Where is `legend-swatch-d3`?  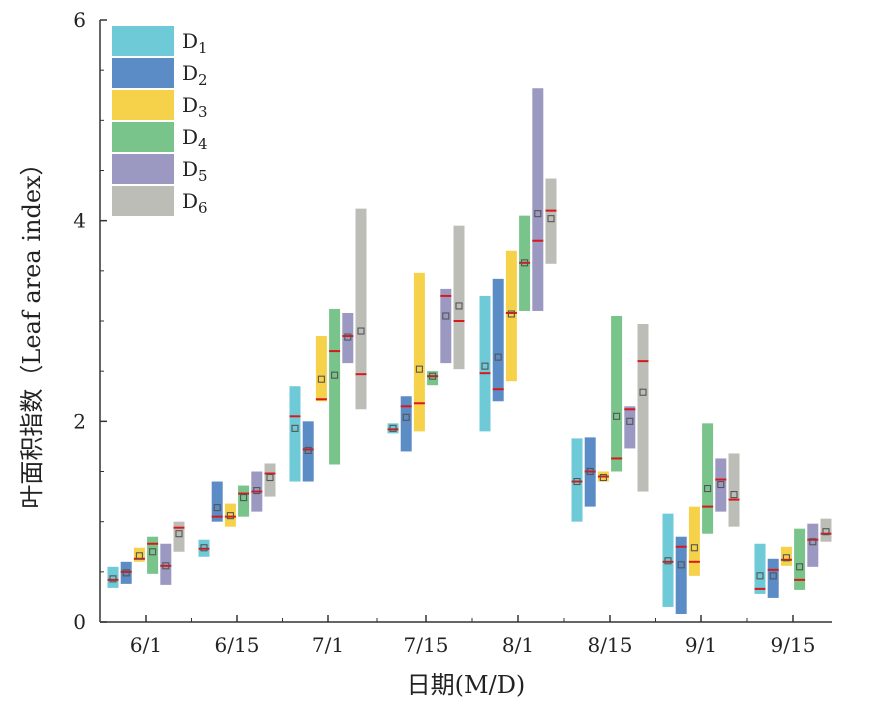
legend-swatch-d3 is located at coordinates (143, 105).